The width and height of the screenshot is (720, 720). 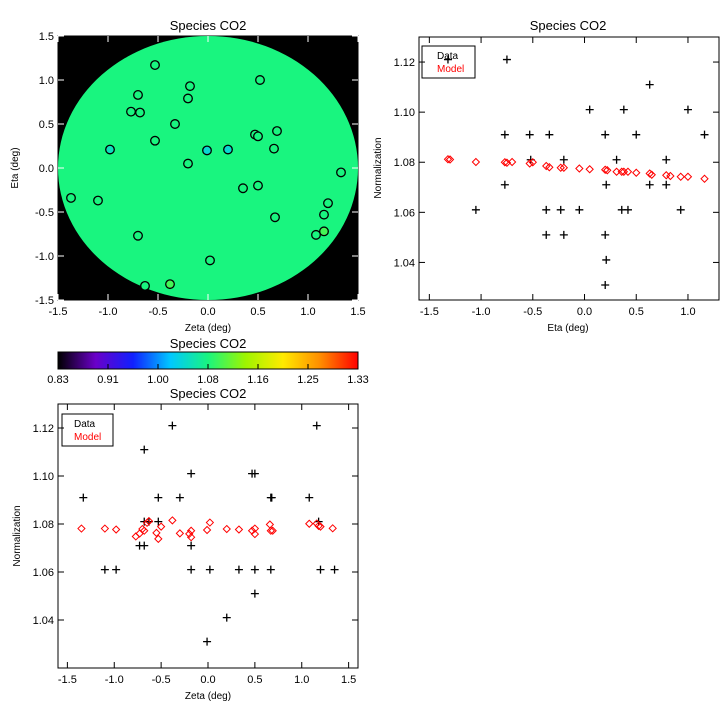 What do you see at coordinates (15, 167) in the screenshot?
I see `map-y-label: Eta (deg)` at bounding box center [15, 167].